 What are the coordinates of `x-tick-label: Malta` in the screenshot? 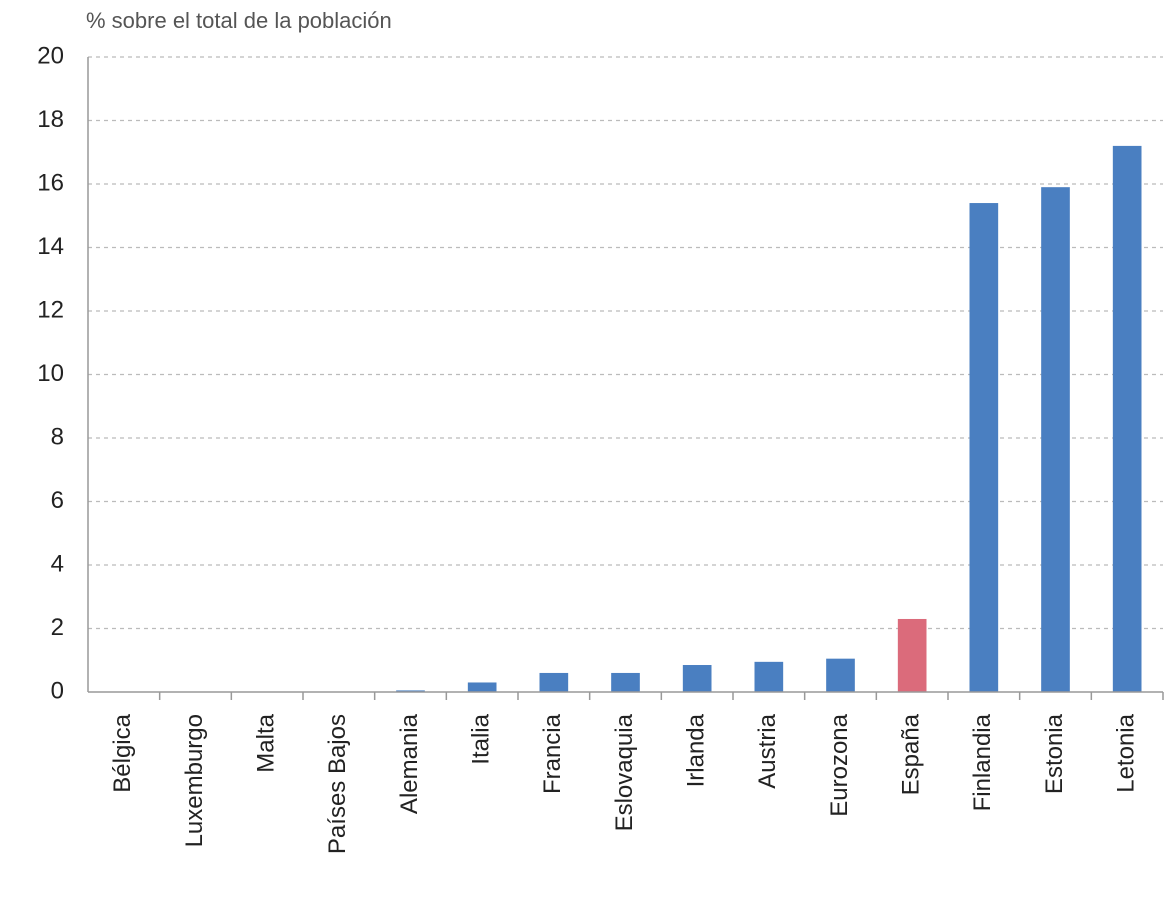 It's located at (266, 742).